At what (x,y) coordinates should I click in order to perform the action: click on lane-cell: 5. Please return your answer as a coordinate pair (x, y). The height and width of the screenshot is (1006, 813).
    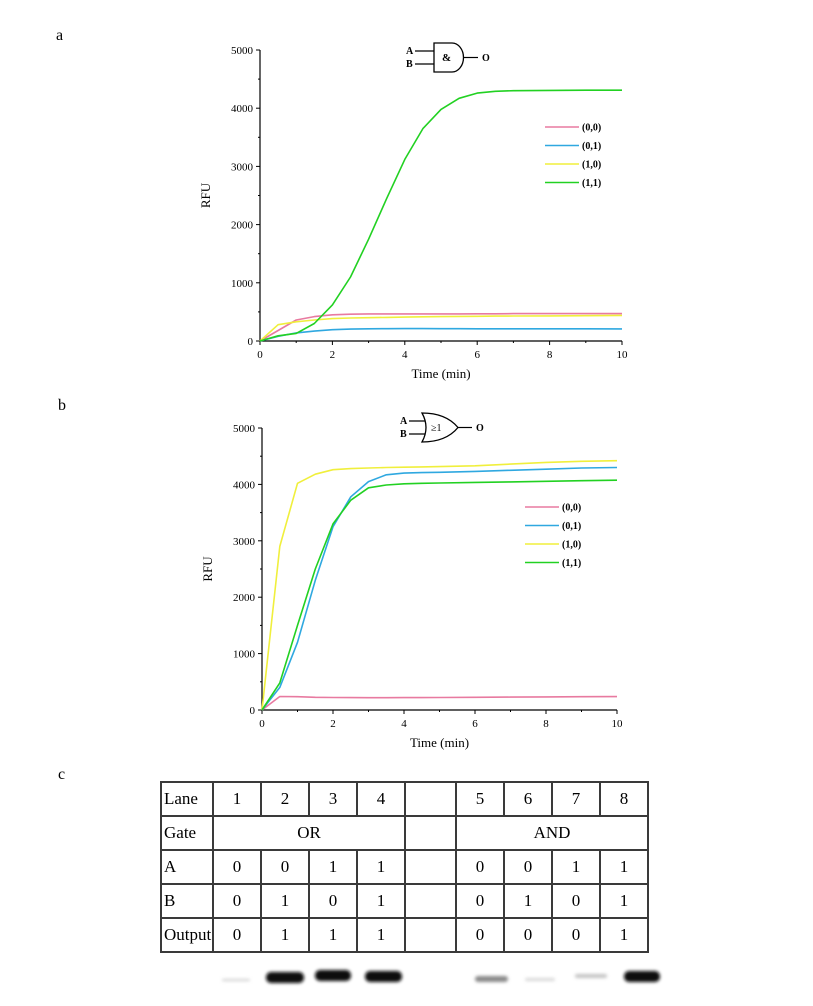
    Looking at the image, I should click on (480, 799).